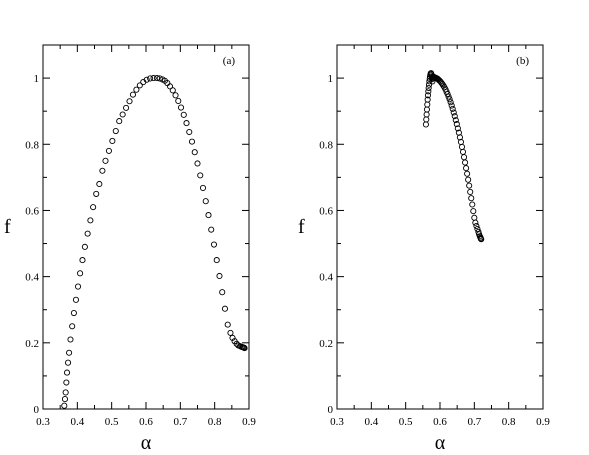 The height and width of the screenshot is (455, 589). What do you see at coordinates (146, 443) in the screenshot?
I see `x-axis-title: α` at bounding box center [146, 443].